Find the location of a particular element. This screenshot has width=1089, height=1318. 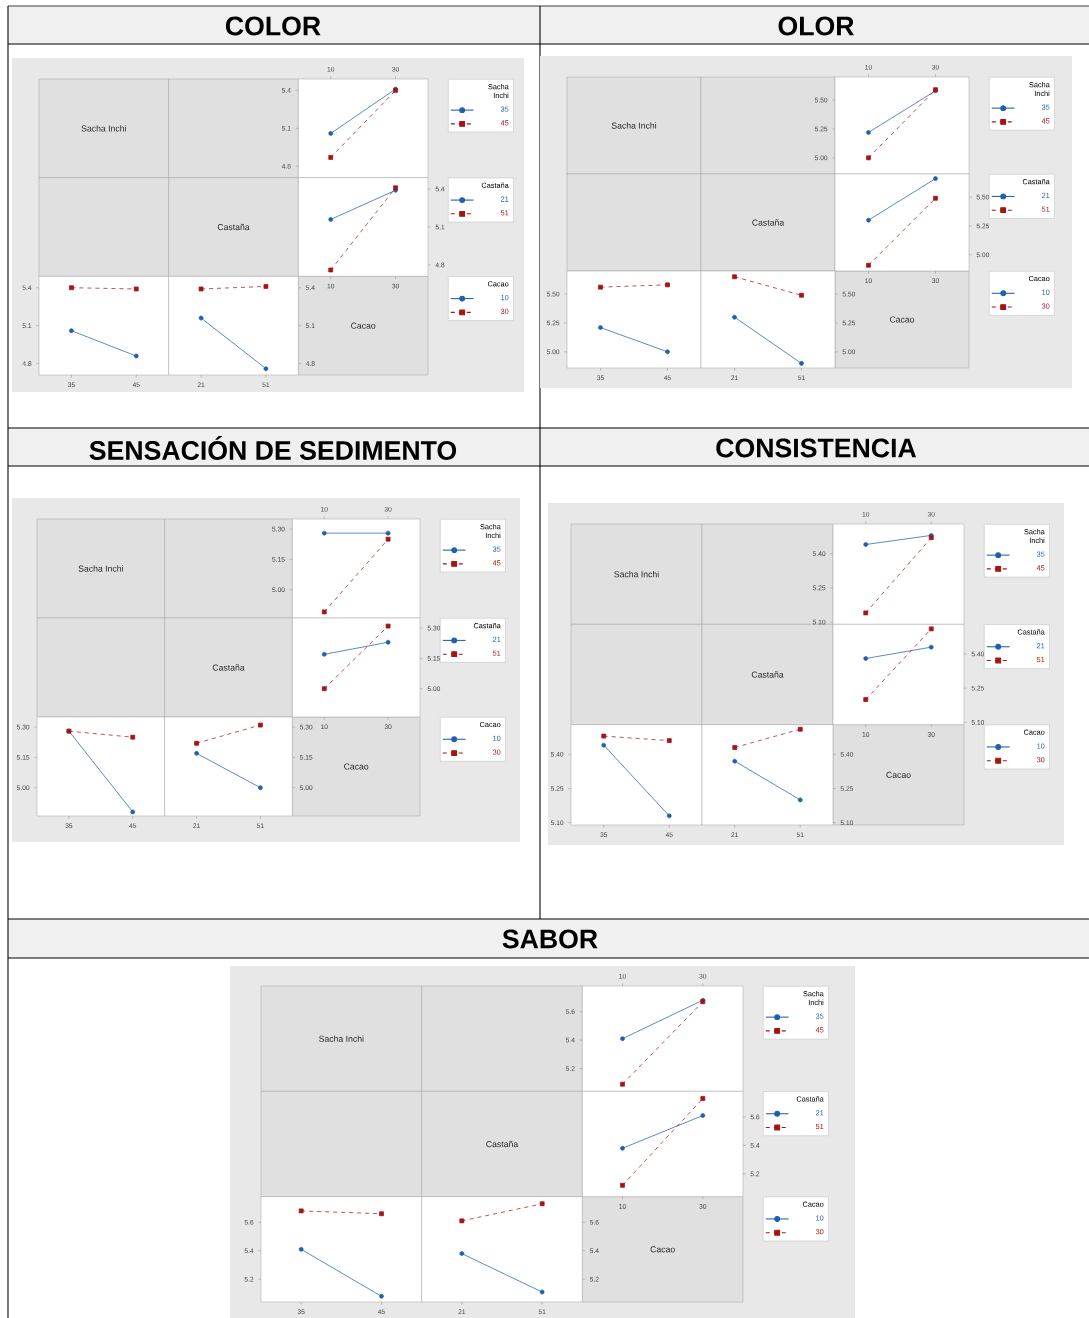

text: CONSISTENCIA is located at coordinates (816, 448).